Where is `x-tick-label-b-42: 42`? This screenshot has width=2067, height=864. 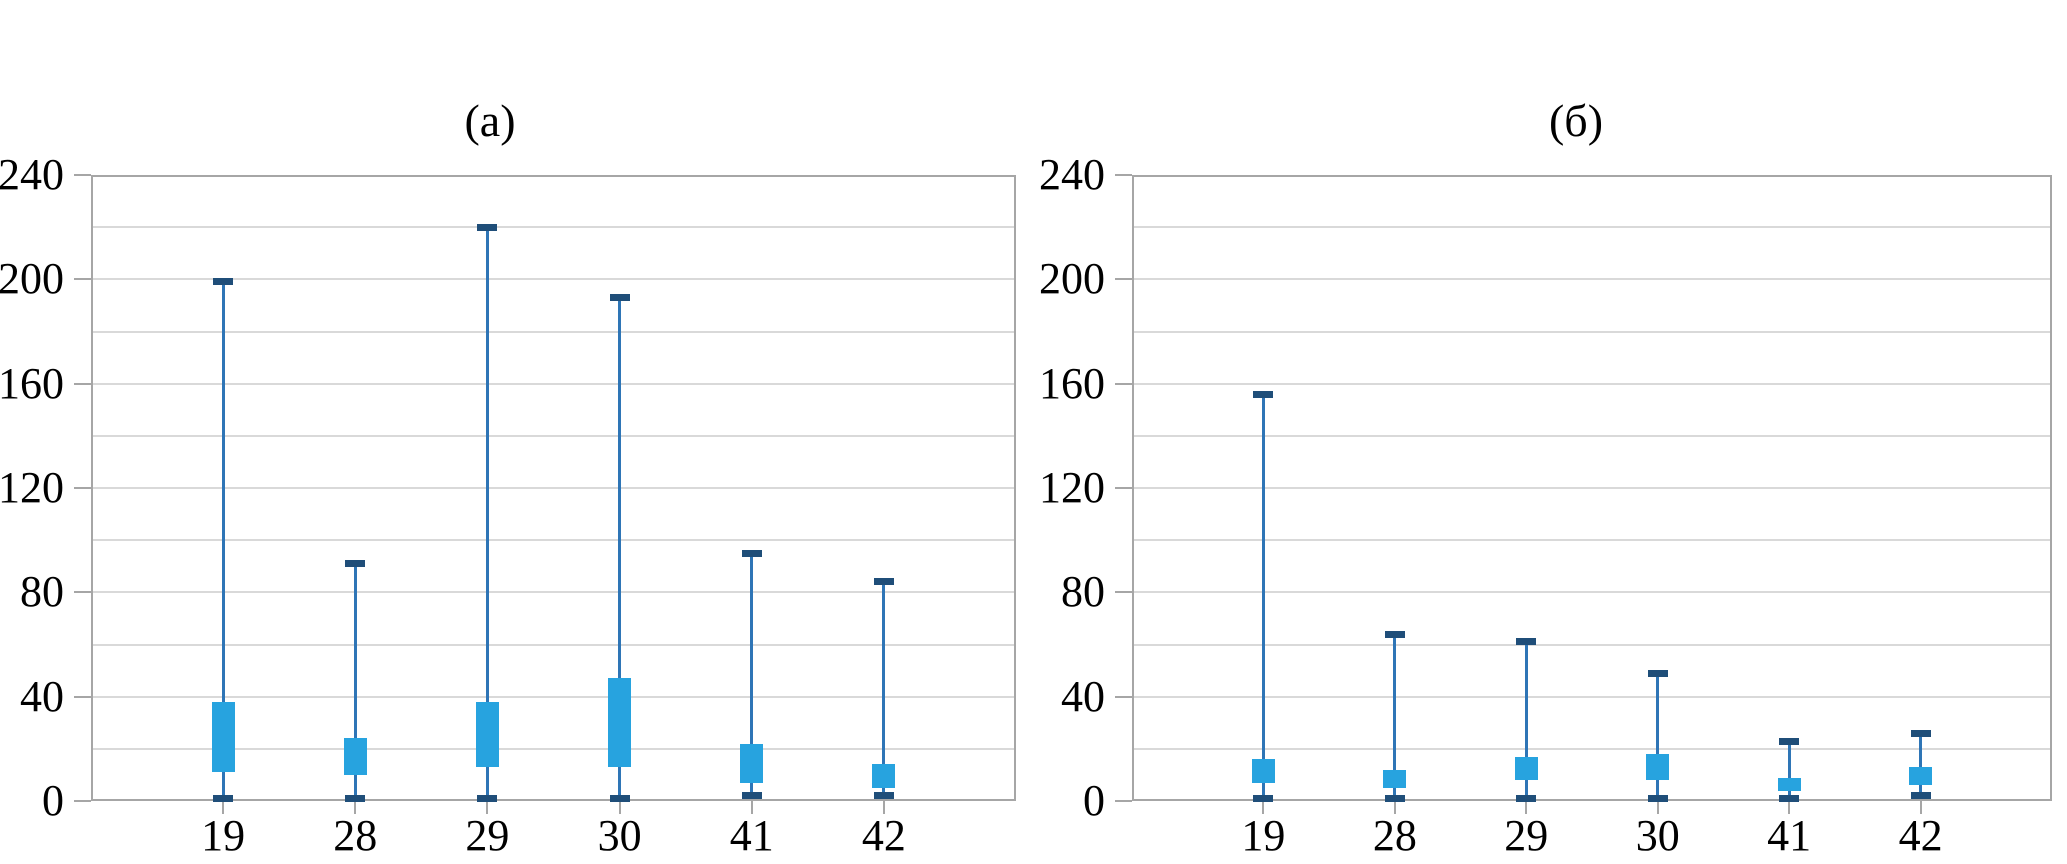 x-tick-label-b-42: 42 is located at coordinates (1920, 835).